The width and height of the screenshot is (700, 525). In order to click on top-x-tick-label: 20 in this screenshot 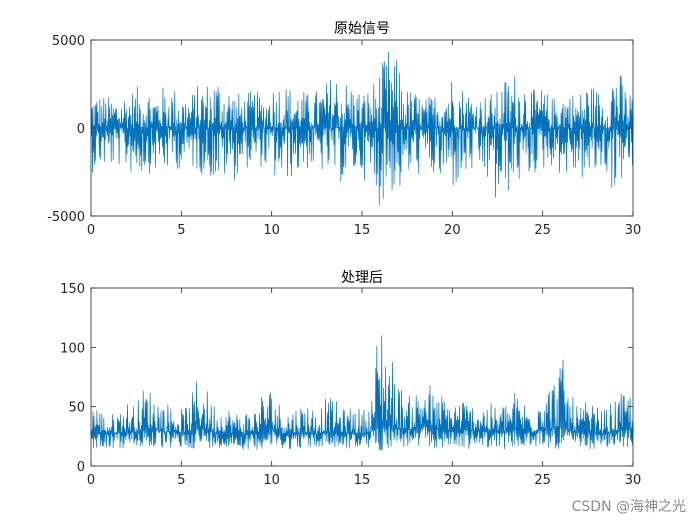, I will do `click(452, 230)`.